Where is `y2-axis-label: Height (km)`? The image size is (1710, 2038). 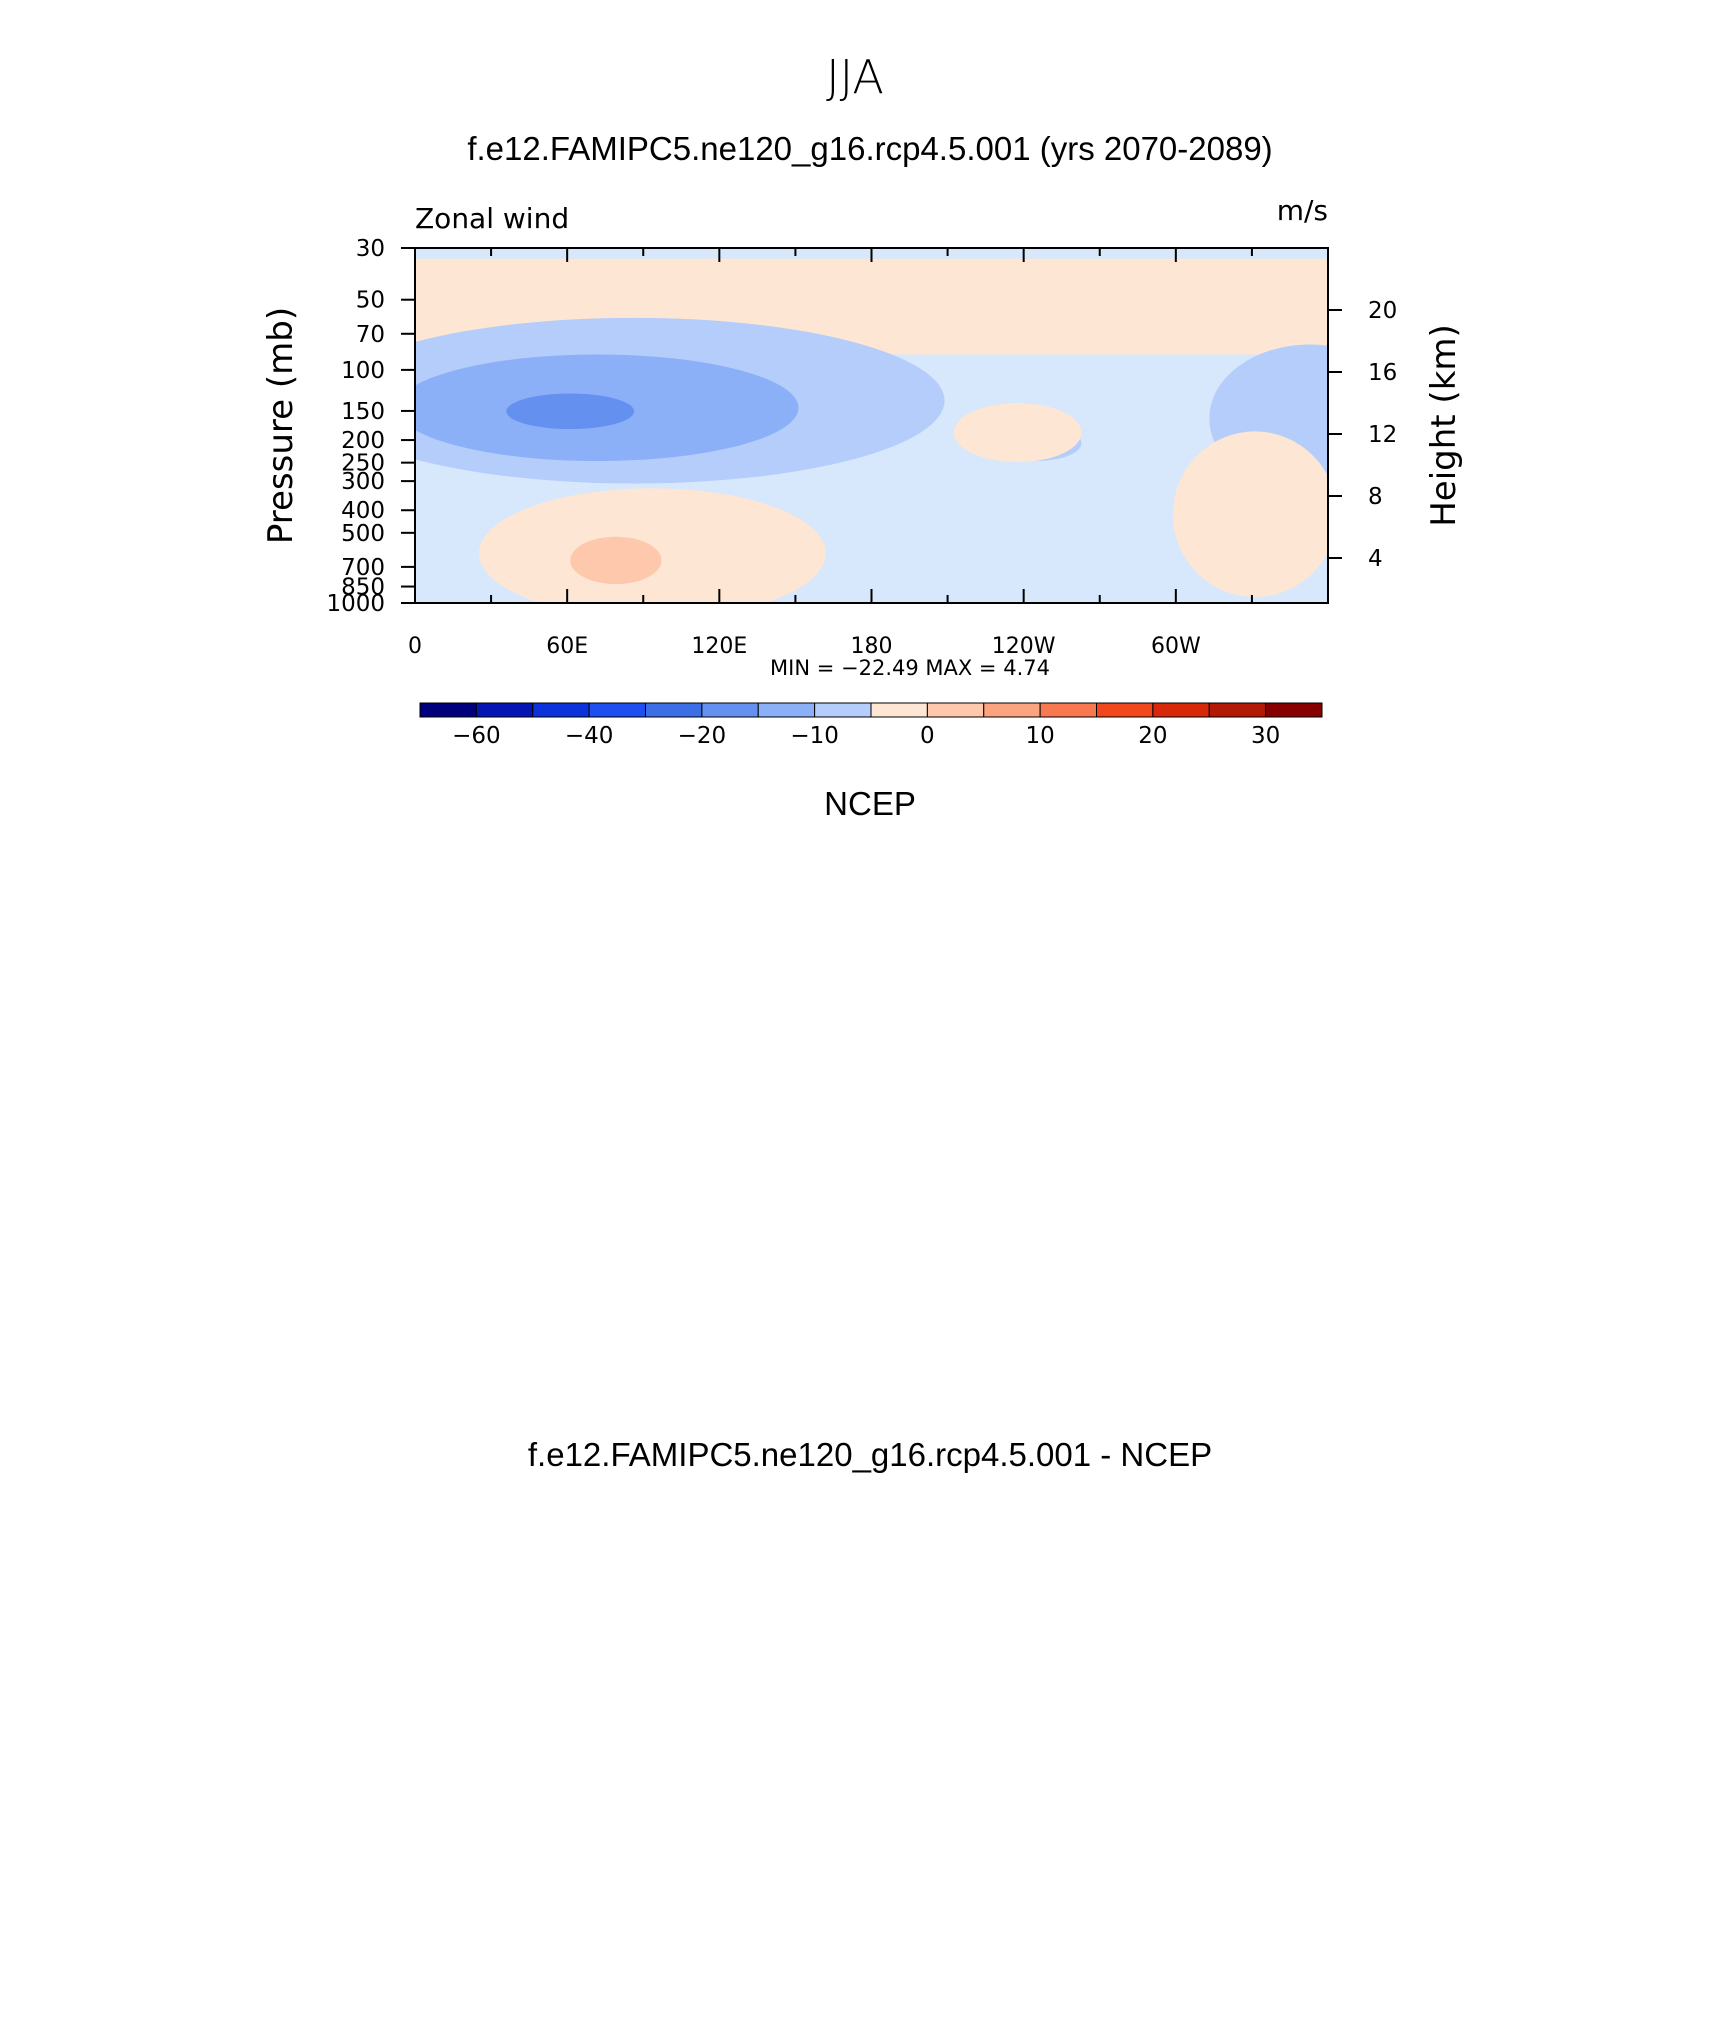 y2-axis-label: Height (km) is located at coordinates (1444, 425).